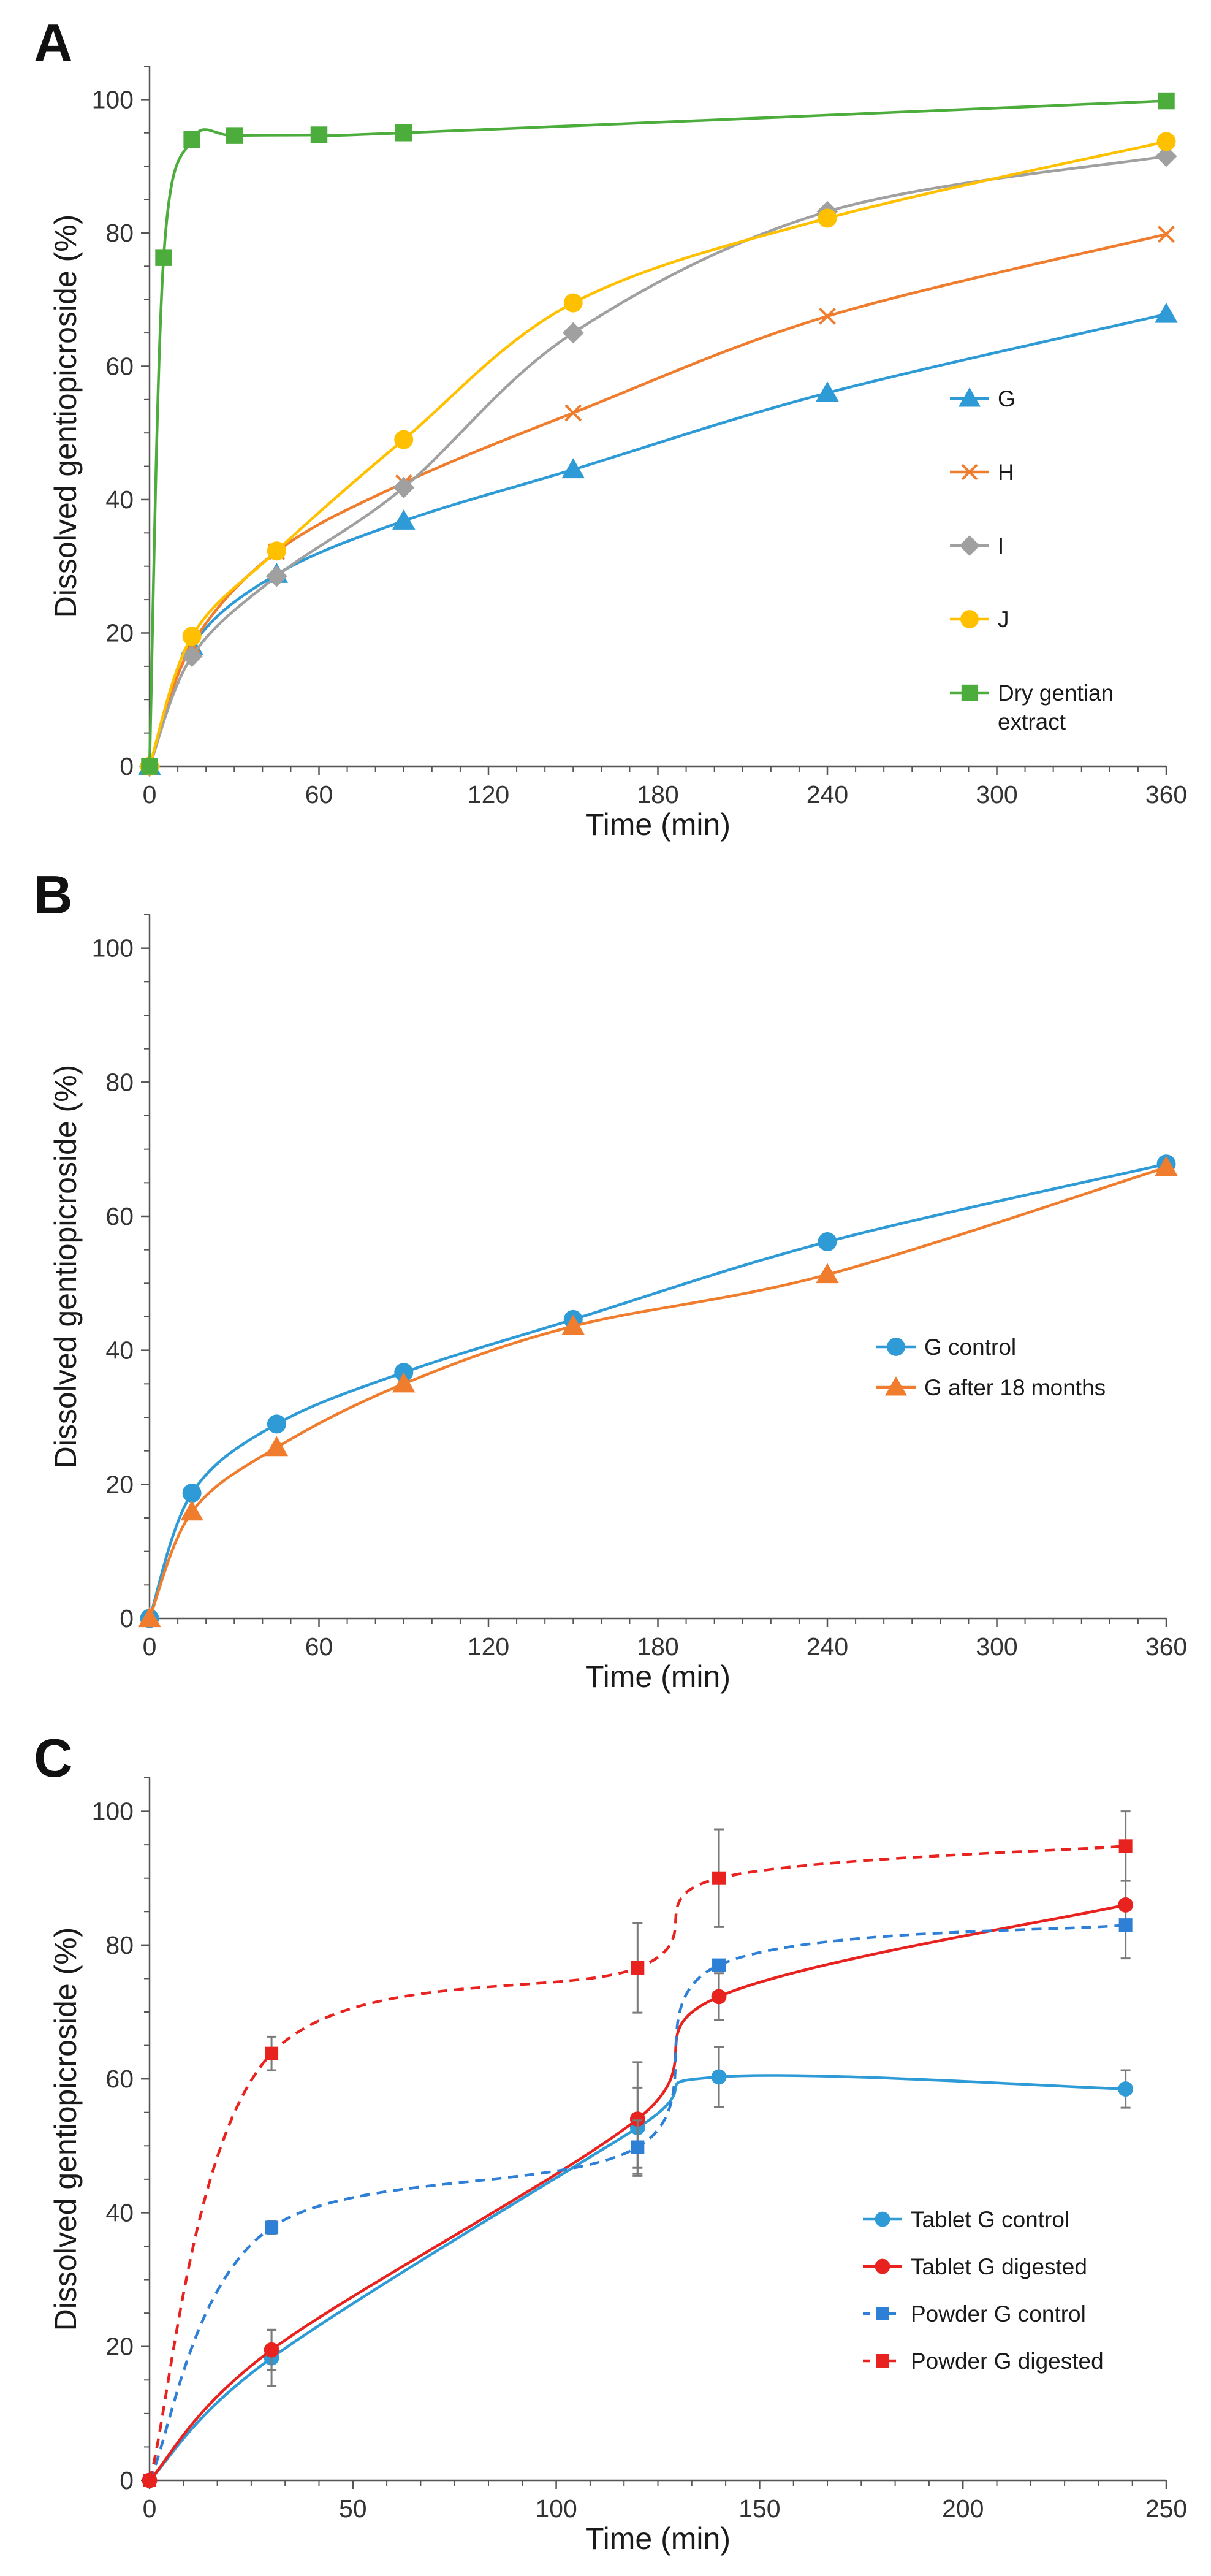  I want to click on legend-entry-g-after-18-months: G after 18 months, so click(991, 1387).